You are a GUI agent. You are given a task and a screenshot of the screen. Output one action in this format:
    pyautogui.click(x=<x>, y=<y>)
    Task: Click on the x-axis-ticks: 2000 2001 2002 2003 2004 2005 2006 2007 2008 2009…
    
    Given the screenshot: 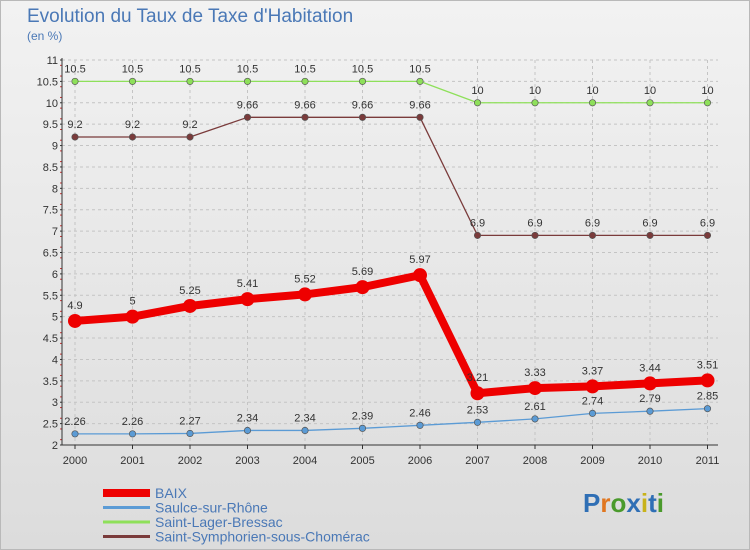 What is the action you would take?
    pyautogui.click(x=391, y=461)
    